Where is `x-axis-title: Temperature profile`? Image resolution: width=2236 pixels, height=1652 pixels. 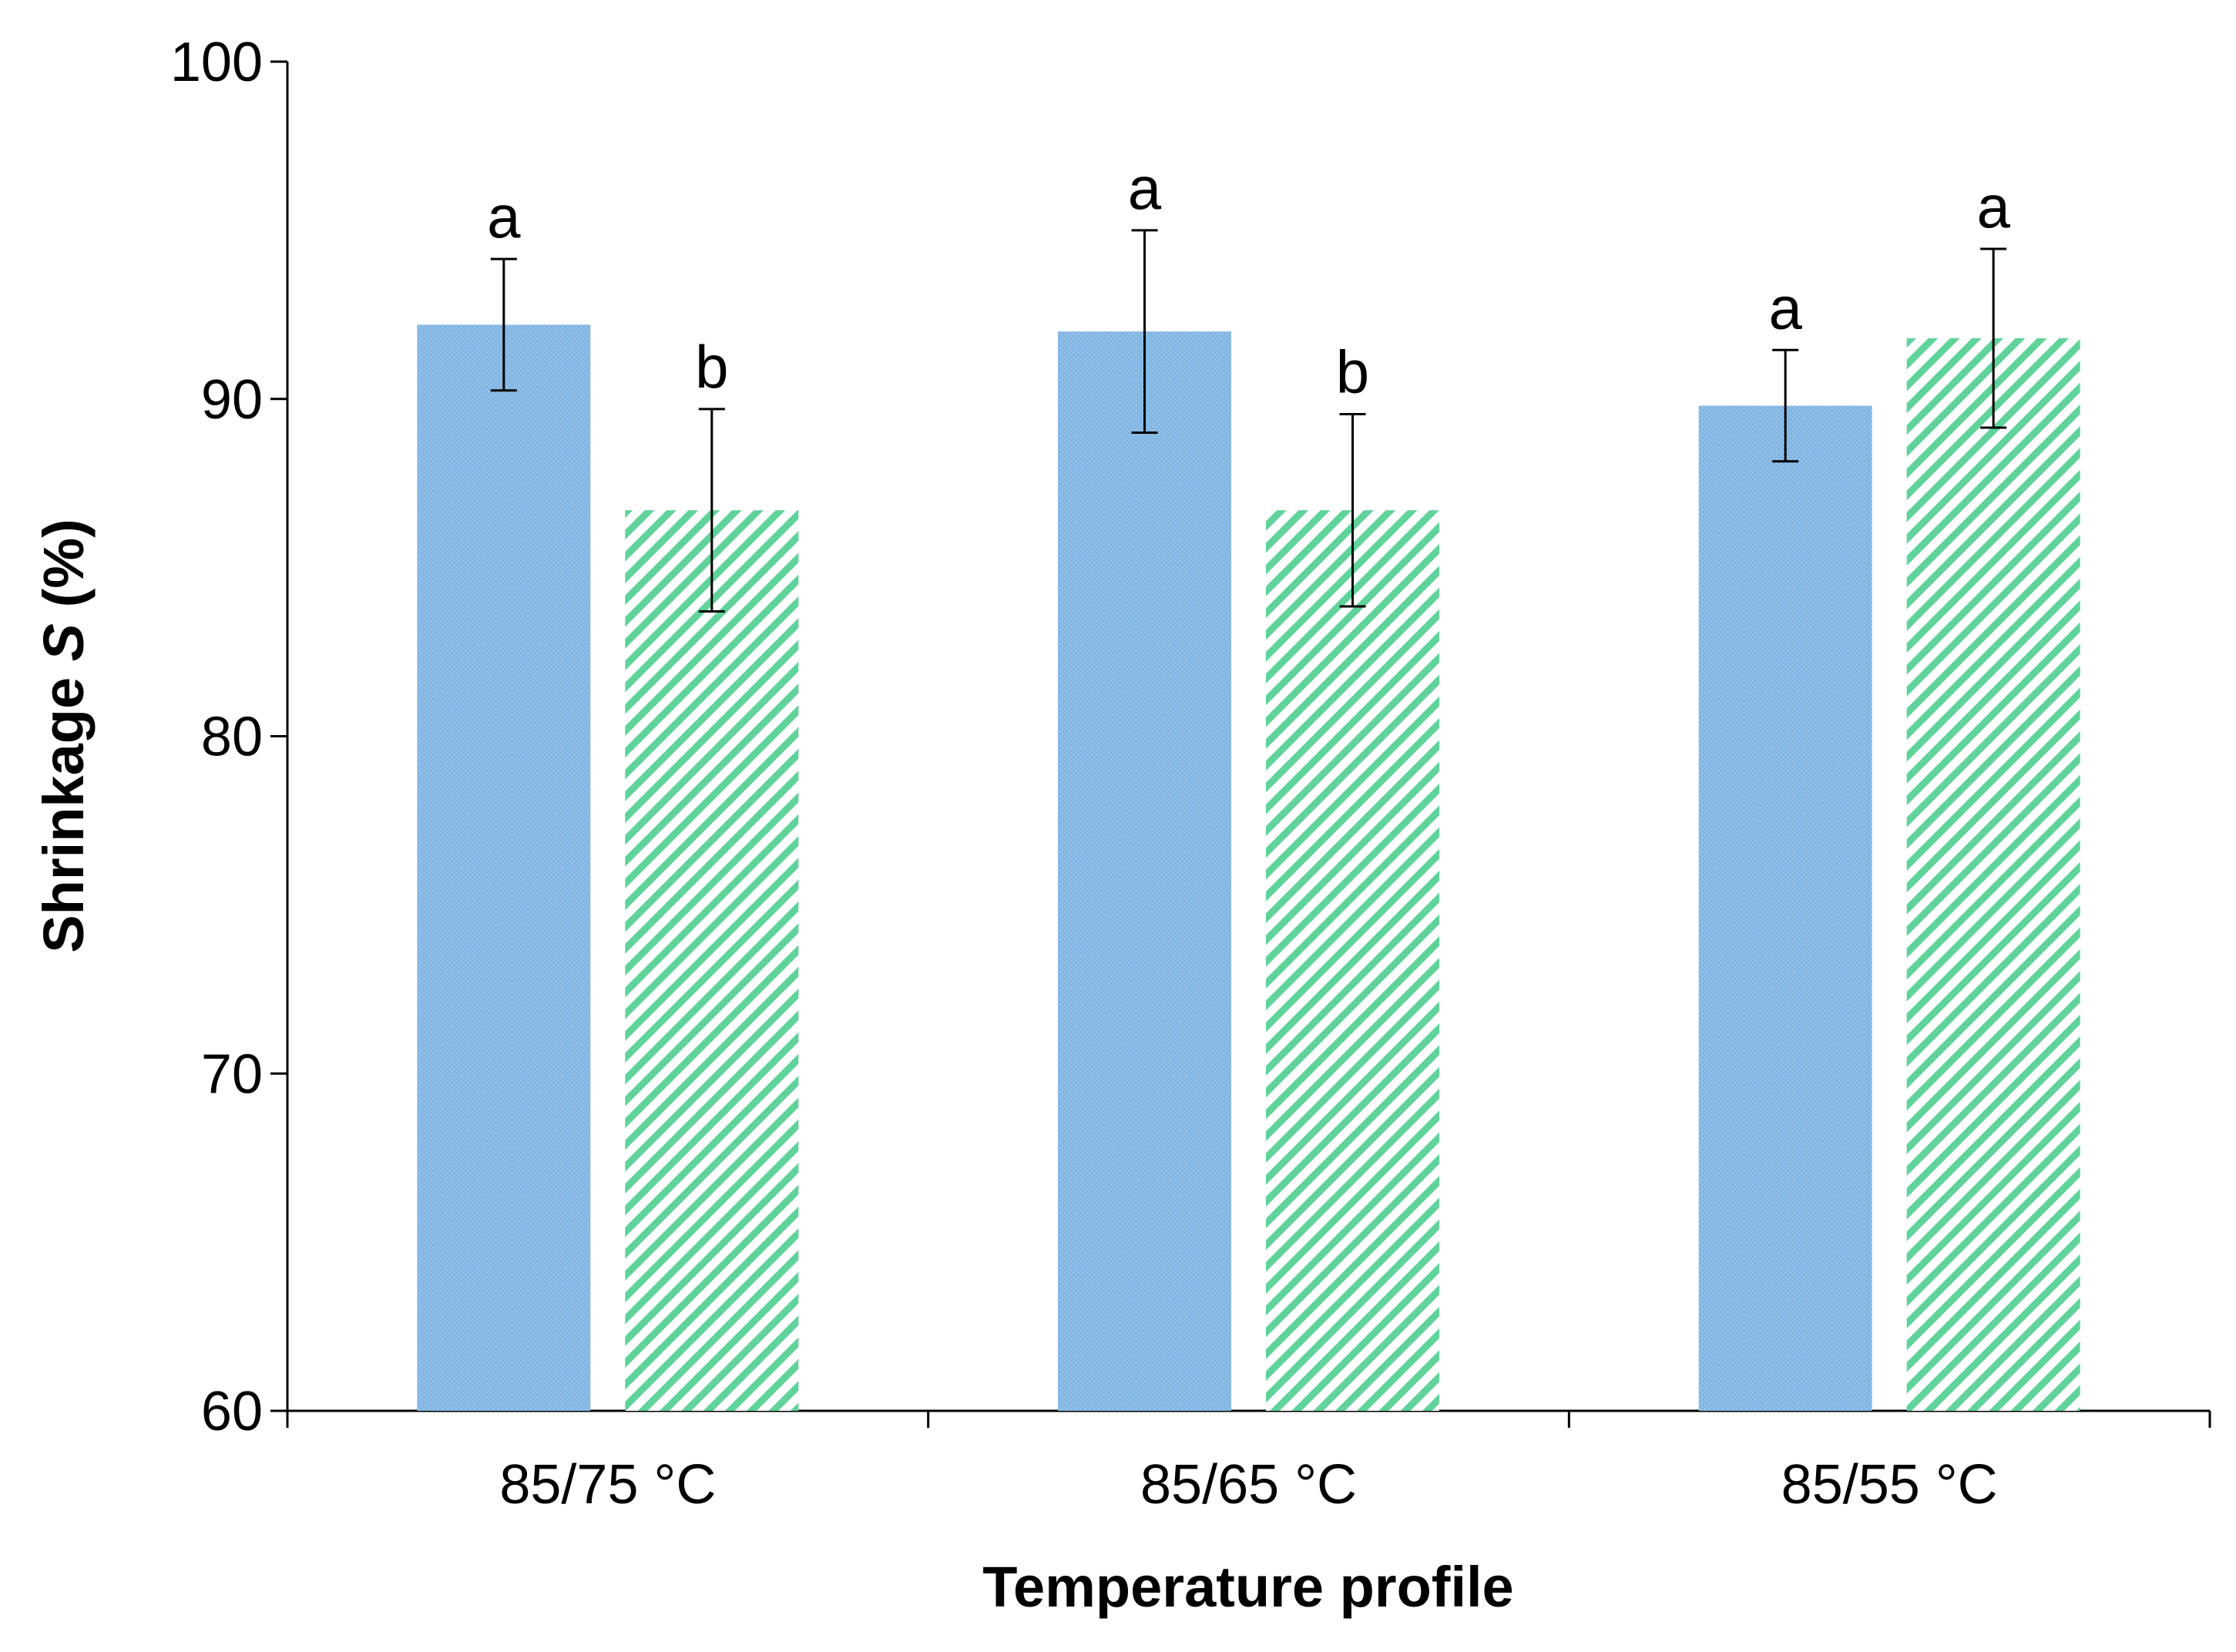
x-axis-title: Temperature profile is located at coordinates (1247, 1587).